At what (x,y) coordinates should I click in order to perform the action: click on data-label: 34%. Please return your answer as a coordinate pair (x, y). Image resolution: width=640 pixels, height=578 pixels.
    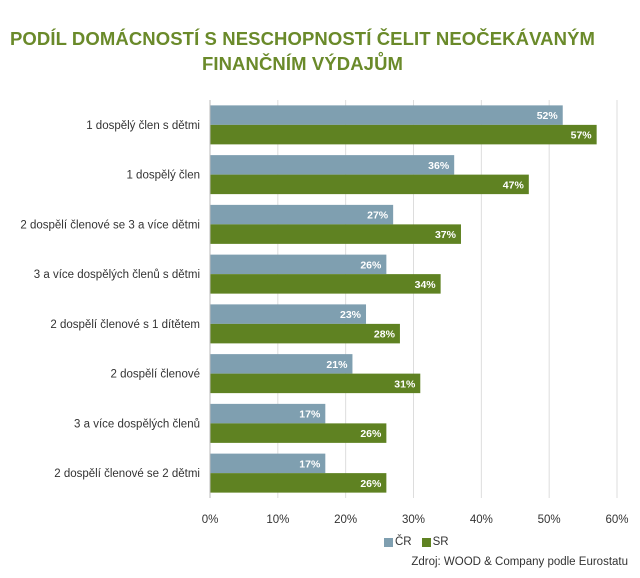
    Looking at the image, I should click on (426, 285).